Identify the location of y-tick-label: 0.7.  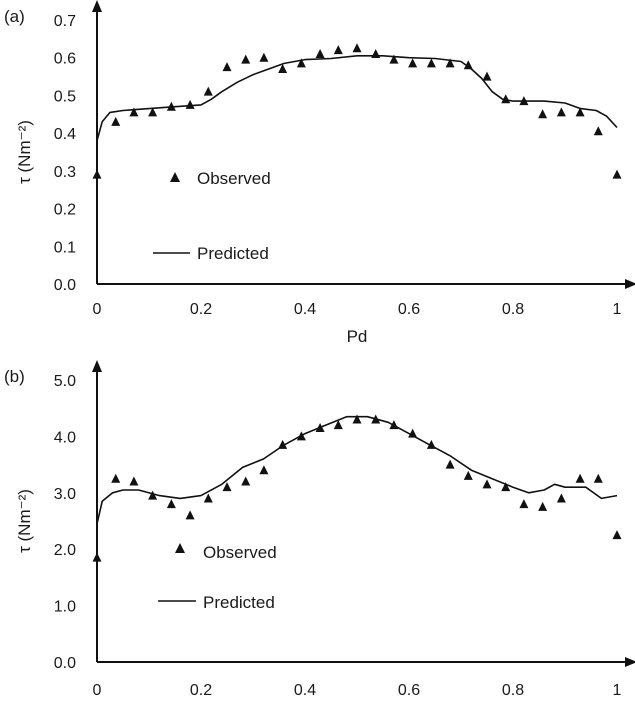
(65, 21).